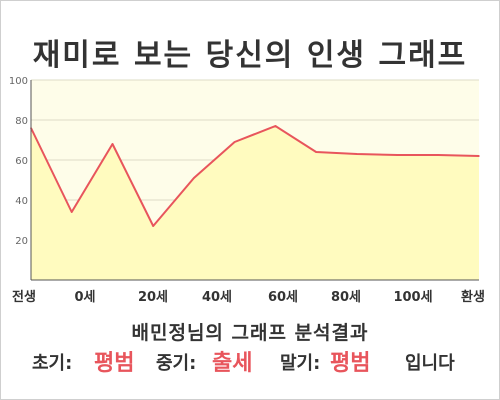 Image resolution: width=500 pixels, height=400 pixels. What do you see at coordinates (24, 297) in the screenshot?
I see `x-tick-label: 전생` at bounding box center [24, 297].